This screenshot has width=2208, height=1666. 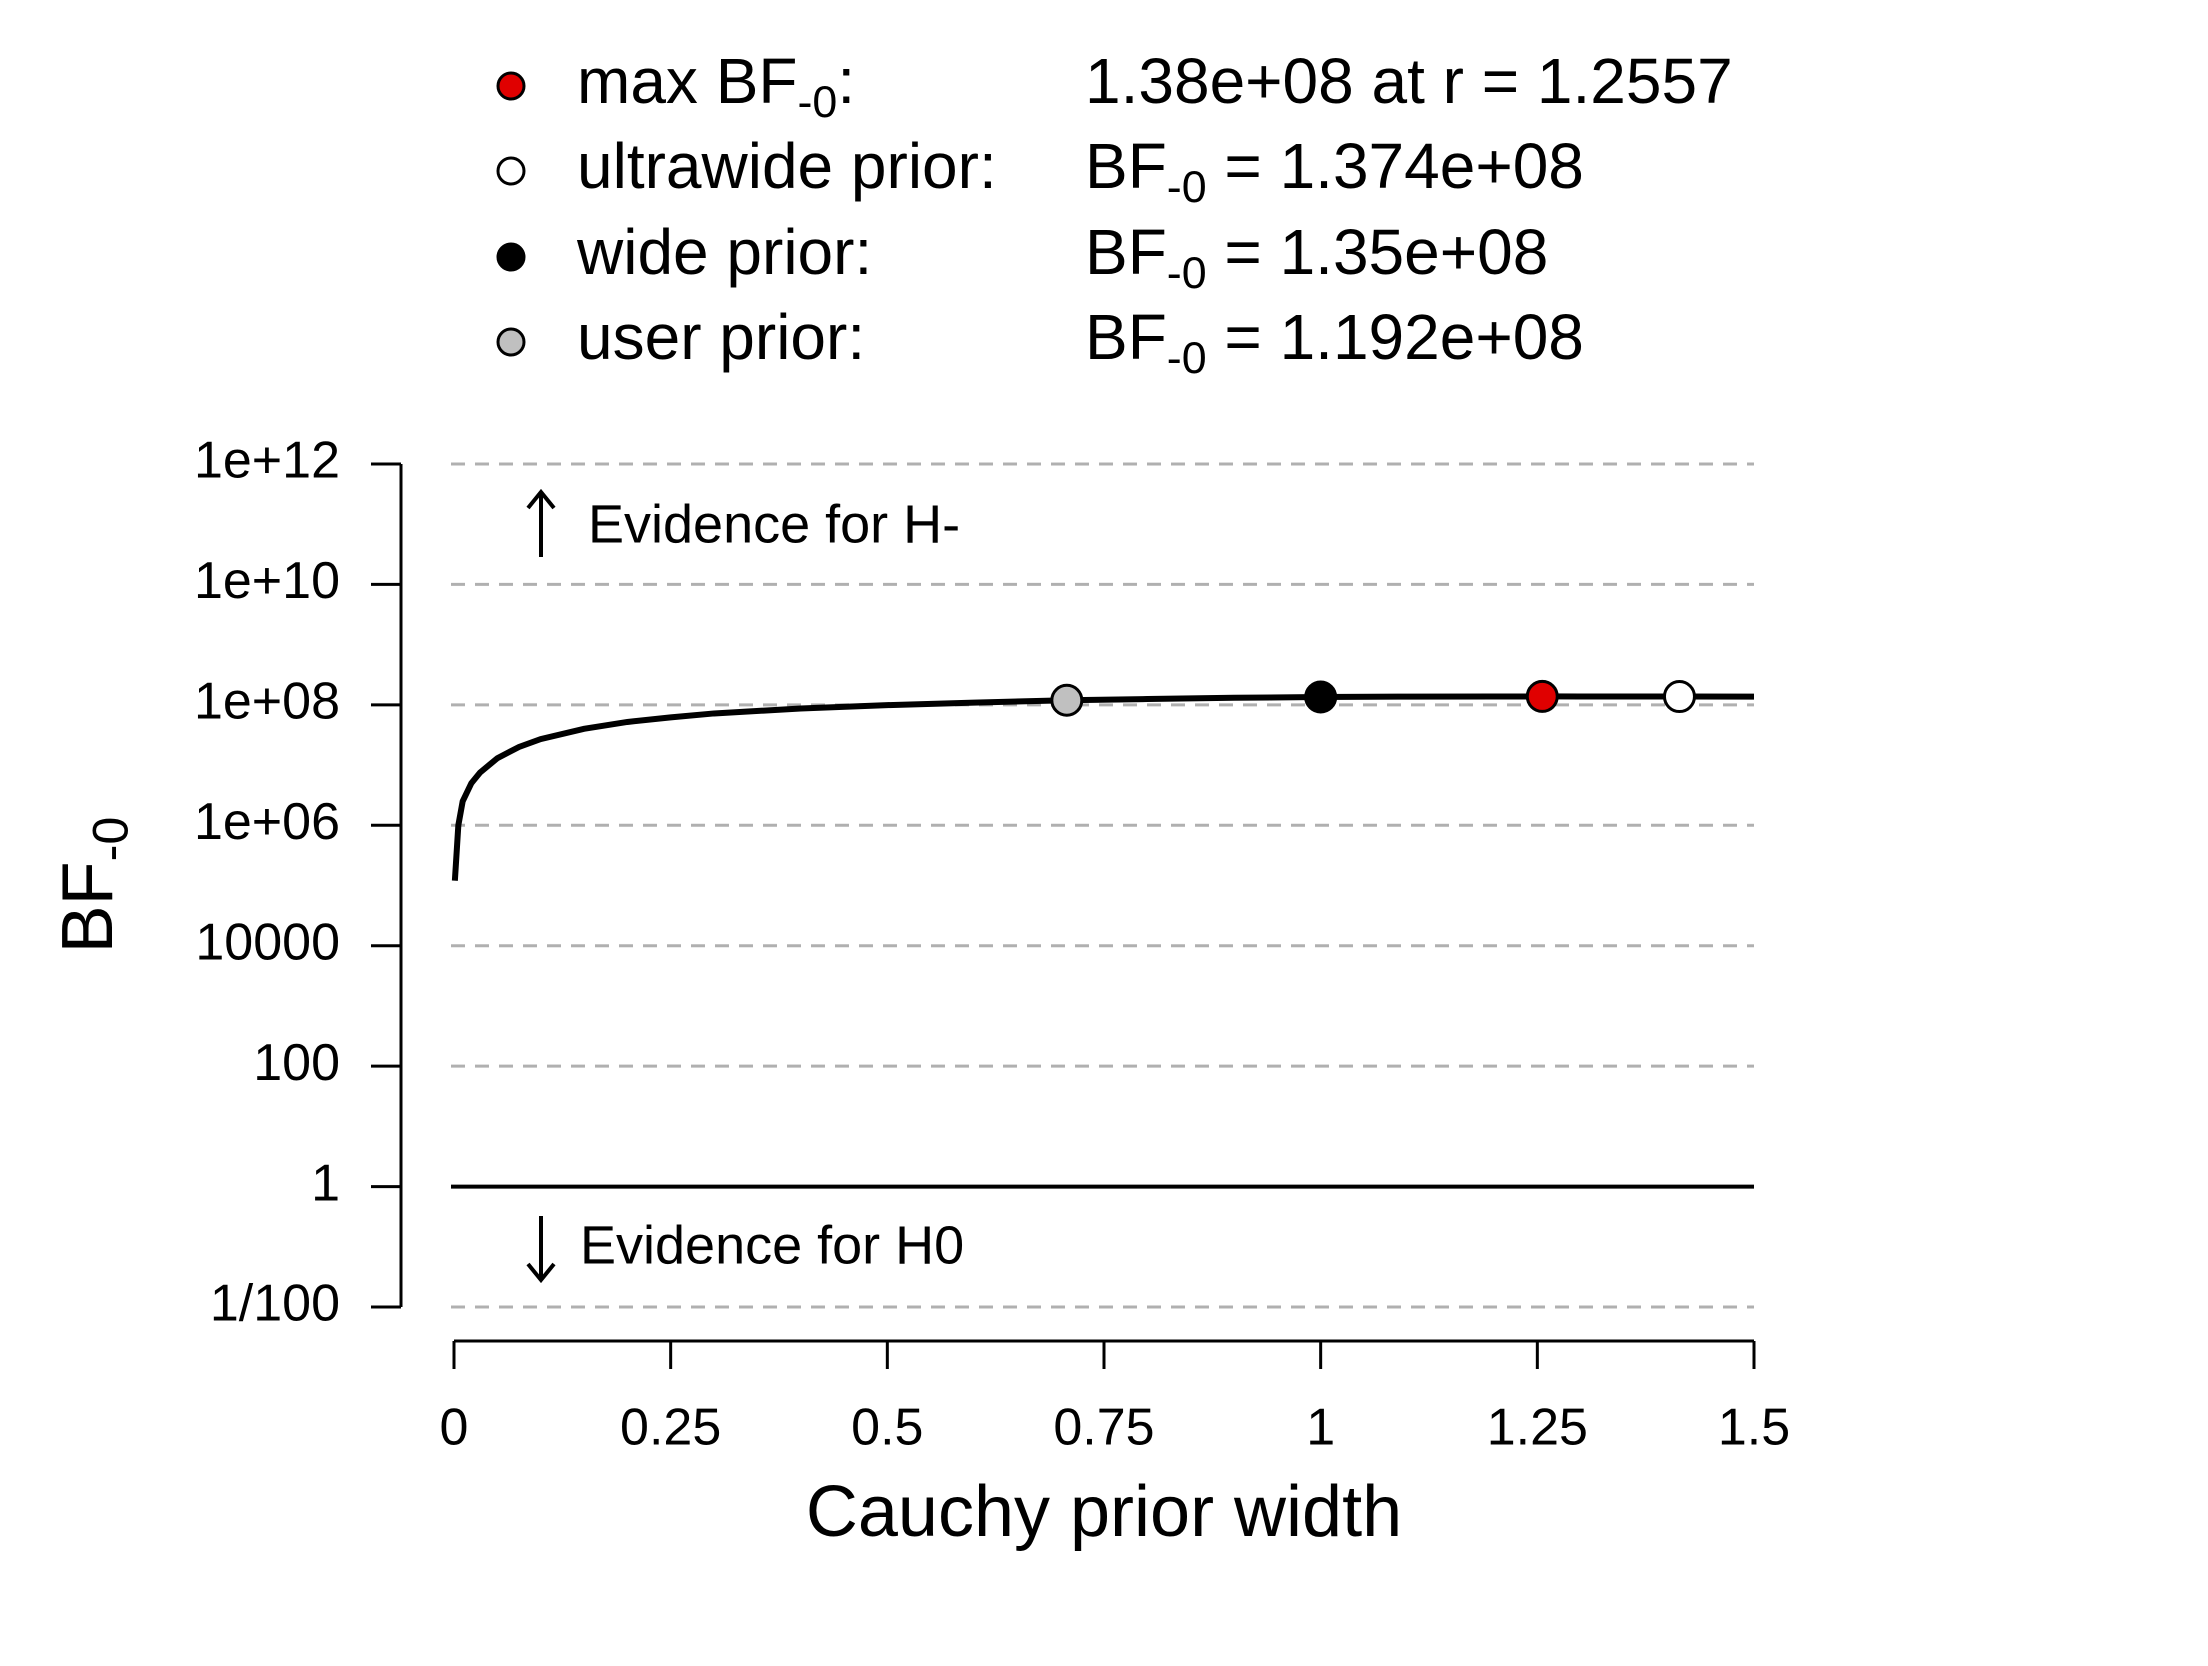 What do you see at coordinates (541, 522) in the screenshot?
I see `arrow-up` at bounding box center [541, 522].